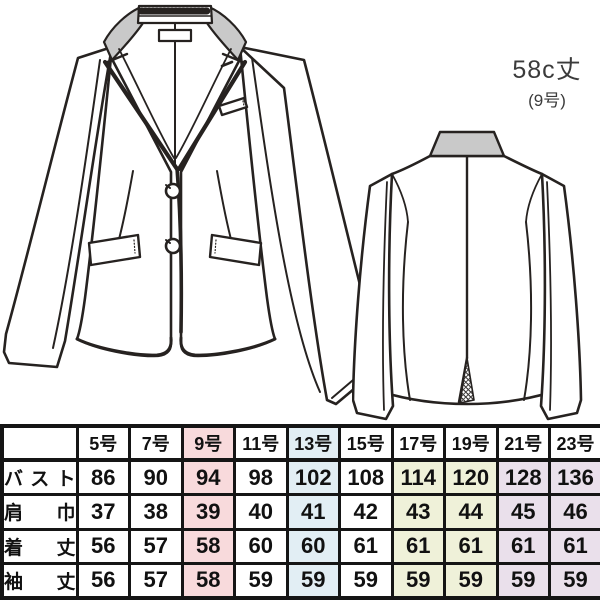 Image resolution: width=600 pixels, height=600 pixels. Describe the element at coordinates (466, 380) in the screenshot. I see `back-vent` at that location.